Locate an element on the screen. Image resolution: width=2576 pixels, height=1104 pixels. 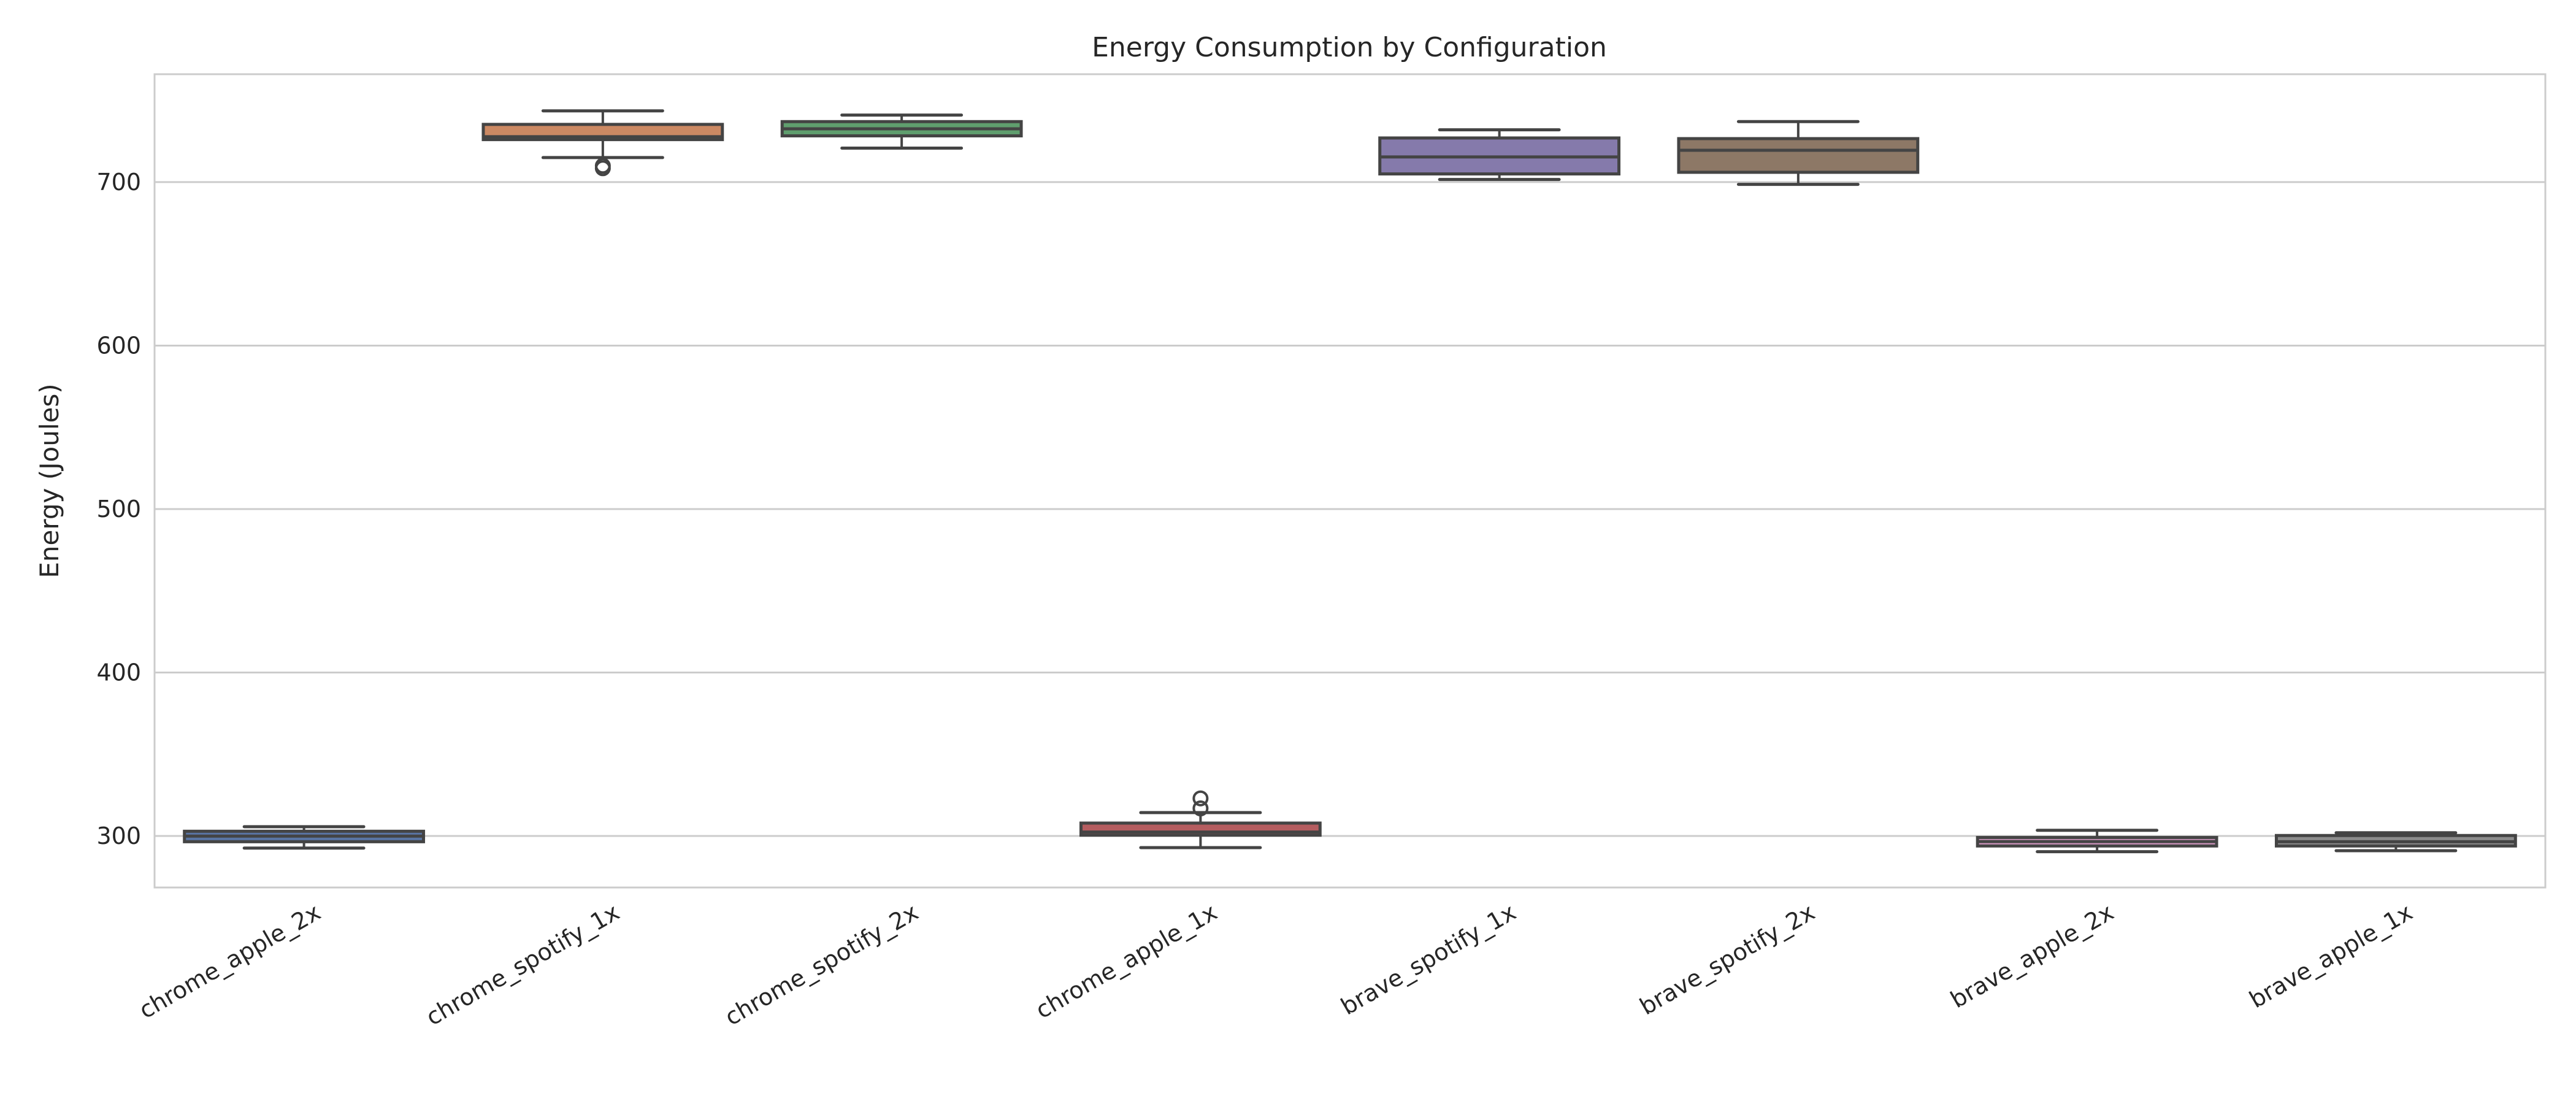
y-tick-label: 600 is located at coordinates (118, 345).